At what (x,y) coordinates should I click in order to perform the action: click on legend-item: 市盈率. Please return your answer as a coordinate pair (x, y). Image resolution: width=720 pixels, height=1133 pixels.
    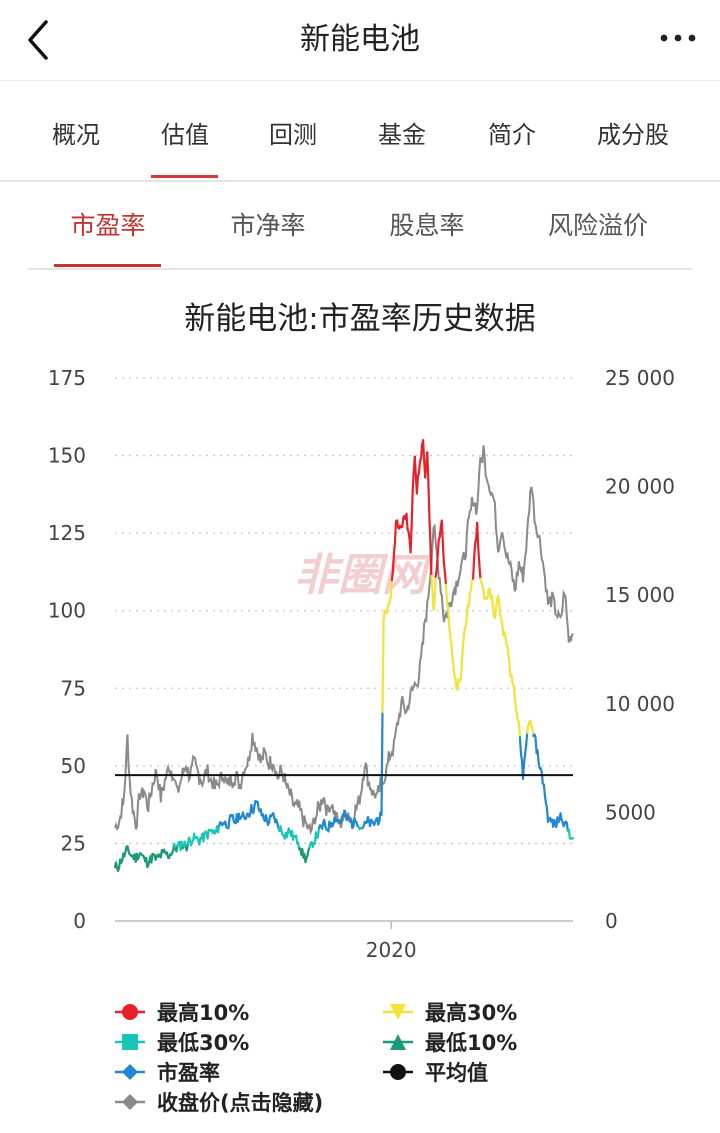
    Looking at the image, I should click on (167, 1073).